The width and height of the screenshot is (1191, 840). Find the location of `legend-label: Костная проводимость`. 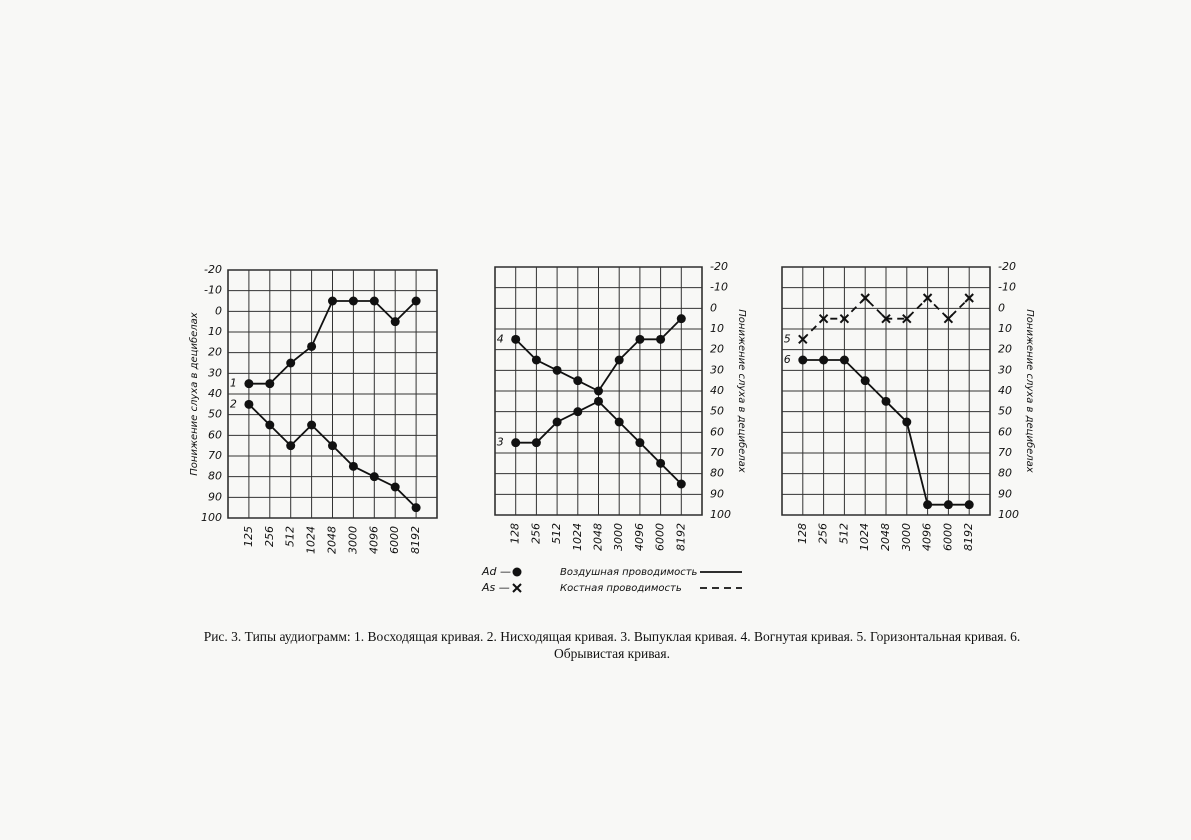

legend-label: Костная проводимость is located at coordinates (621, 588).